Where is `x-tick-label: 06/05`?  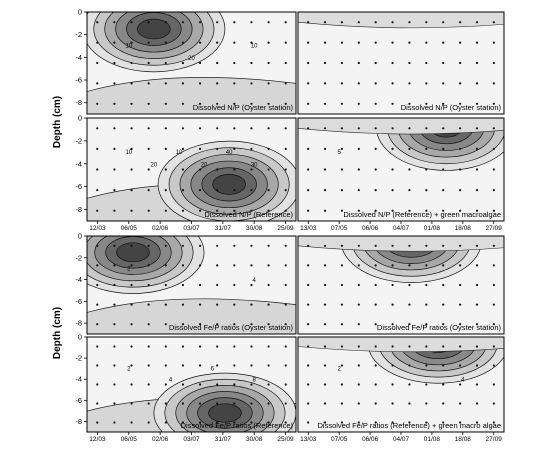
x-tick-label: 06/05 is located at coordinates (129, 439).